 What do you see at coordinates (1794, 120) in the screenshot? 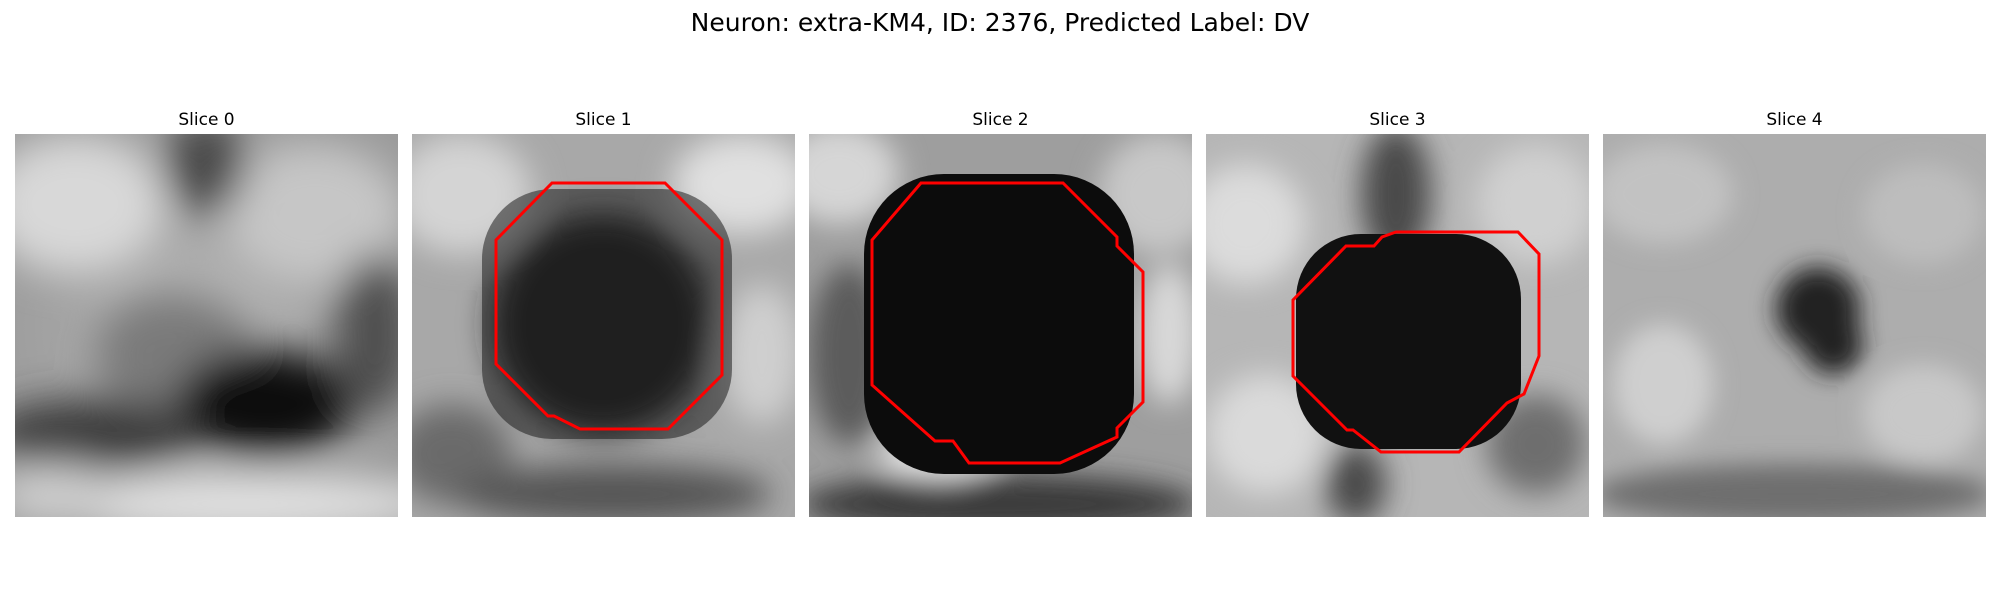
I see `slice-title: Slice 4` at bounding box center [1794, 120].